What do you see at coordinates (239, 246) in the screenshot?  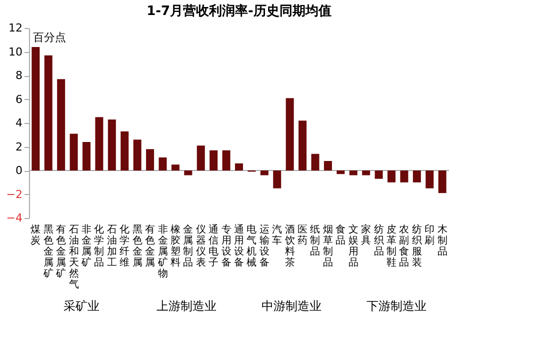 I see `x-tick-label: 通用设备` at bounding box center [239, 246].